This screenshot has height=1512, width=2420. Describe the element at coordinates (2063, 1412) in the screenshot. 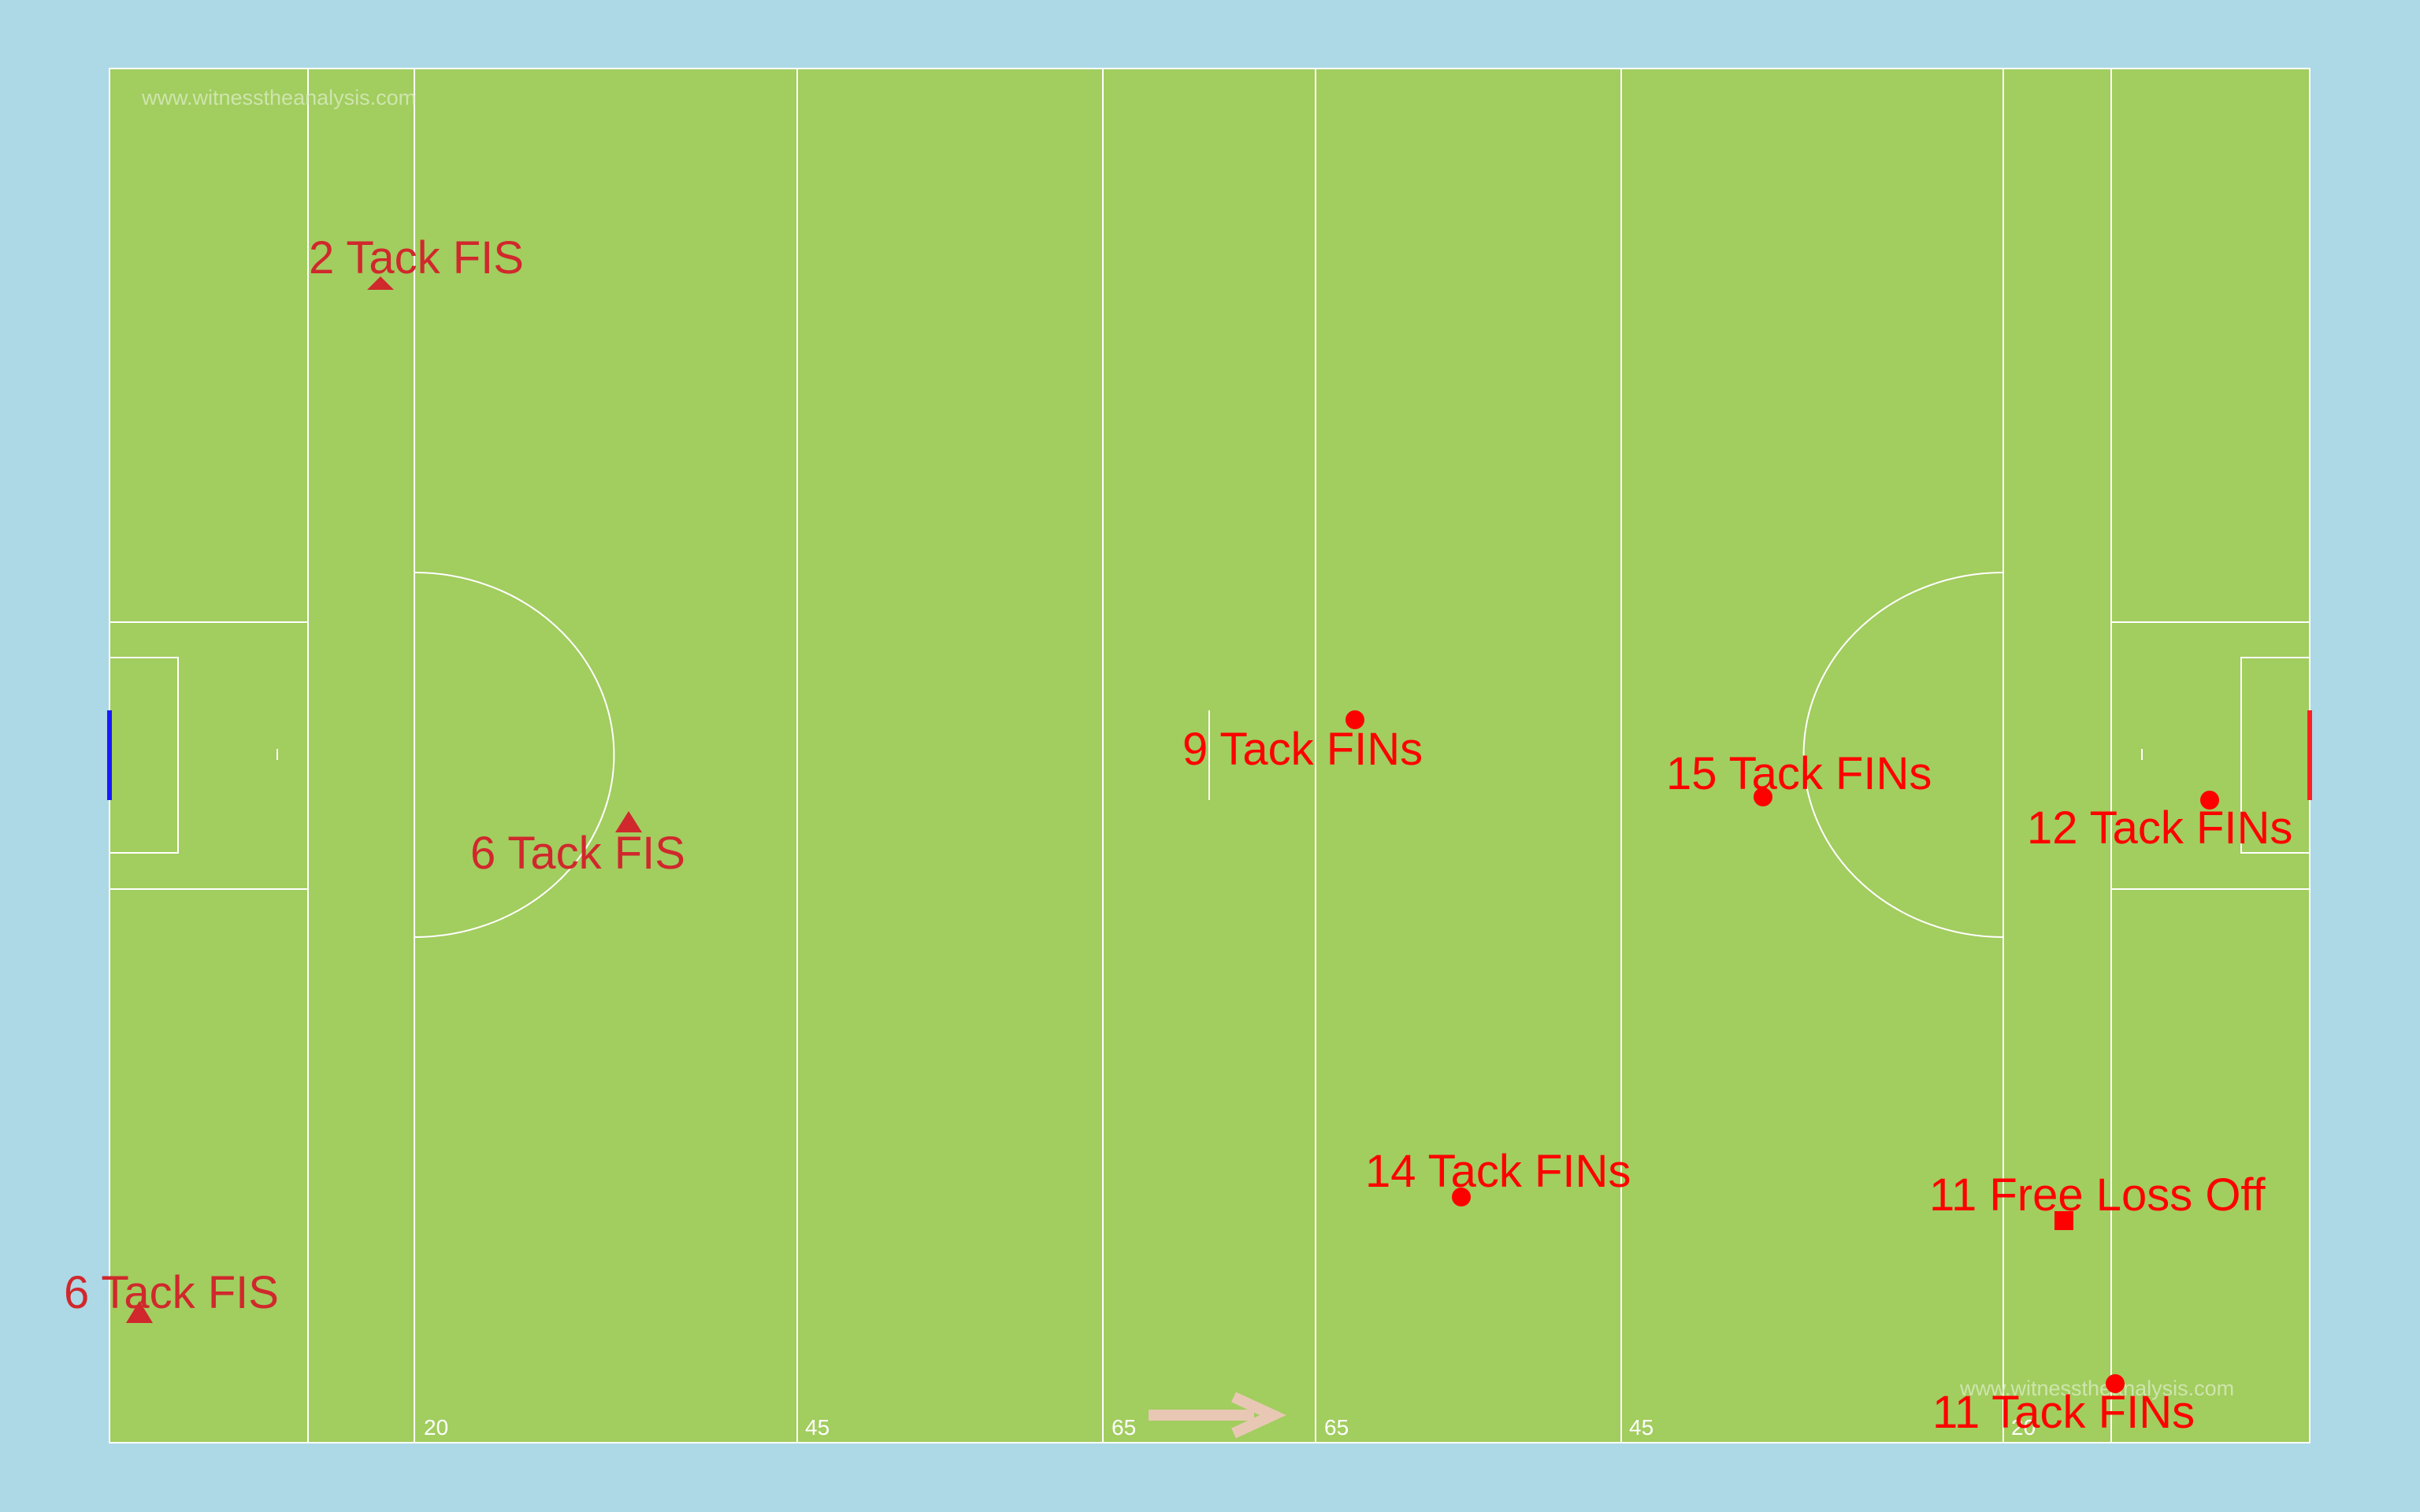

I see `event-label: 11 Tack FINs` at that location.